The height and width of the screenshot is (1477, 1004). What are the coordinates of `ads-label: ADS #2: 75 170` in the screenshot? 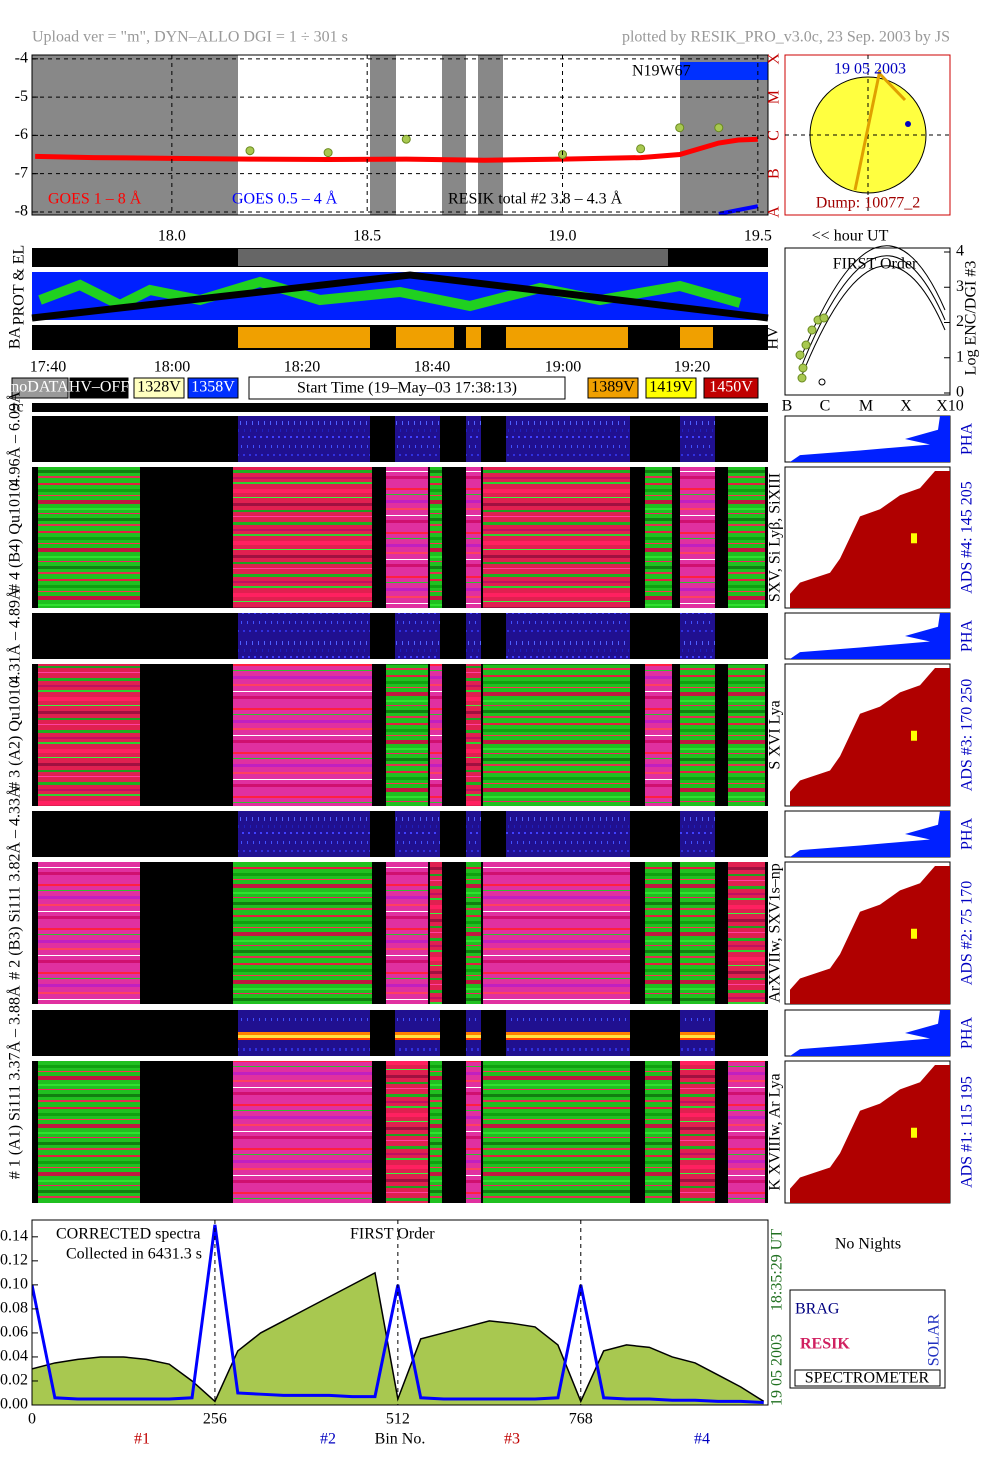 It's located at (967, 933).